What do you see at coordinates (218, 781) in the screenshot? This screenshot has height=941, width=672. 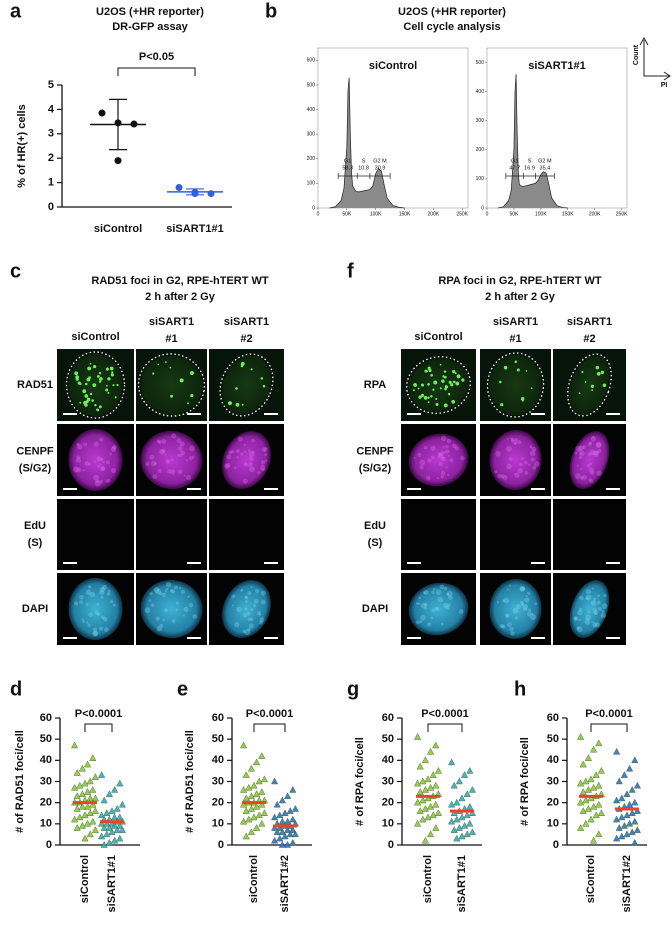 I see `y-tick-label: 30` at bounding box center [218, 781].